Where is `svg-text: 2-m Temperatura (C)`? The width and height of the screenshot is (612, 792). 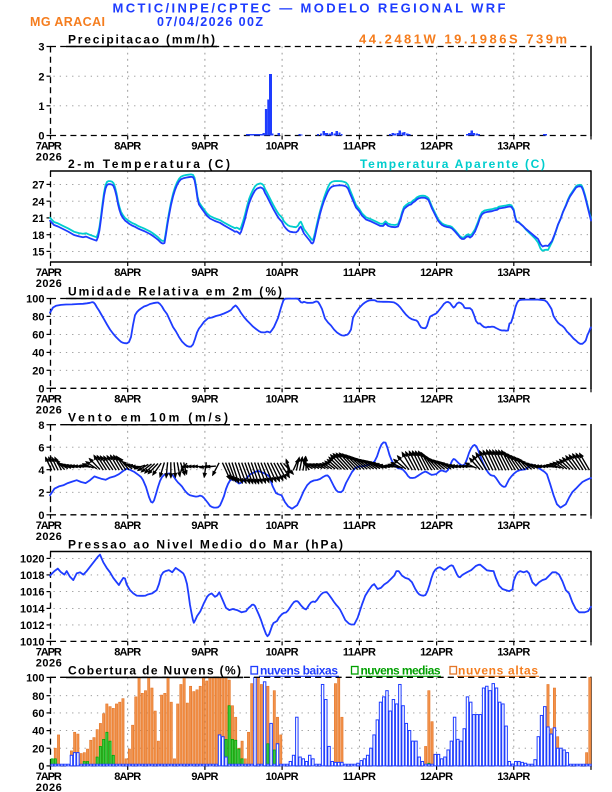
svg-text: 2-m Temperatura (C) is located at coordinates (149, 164).